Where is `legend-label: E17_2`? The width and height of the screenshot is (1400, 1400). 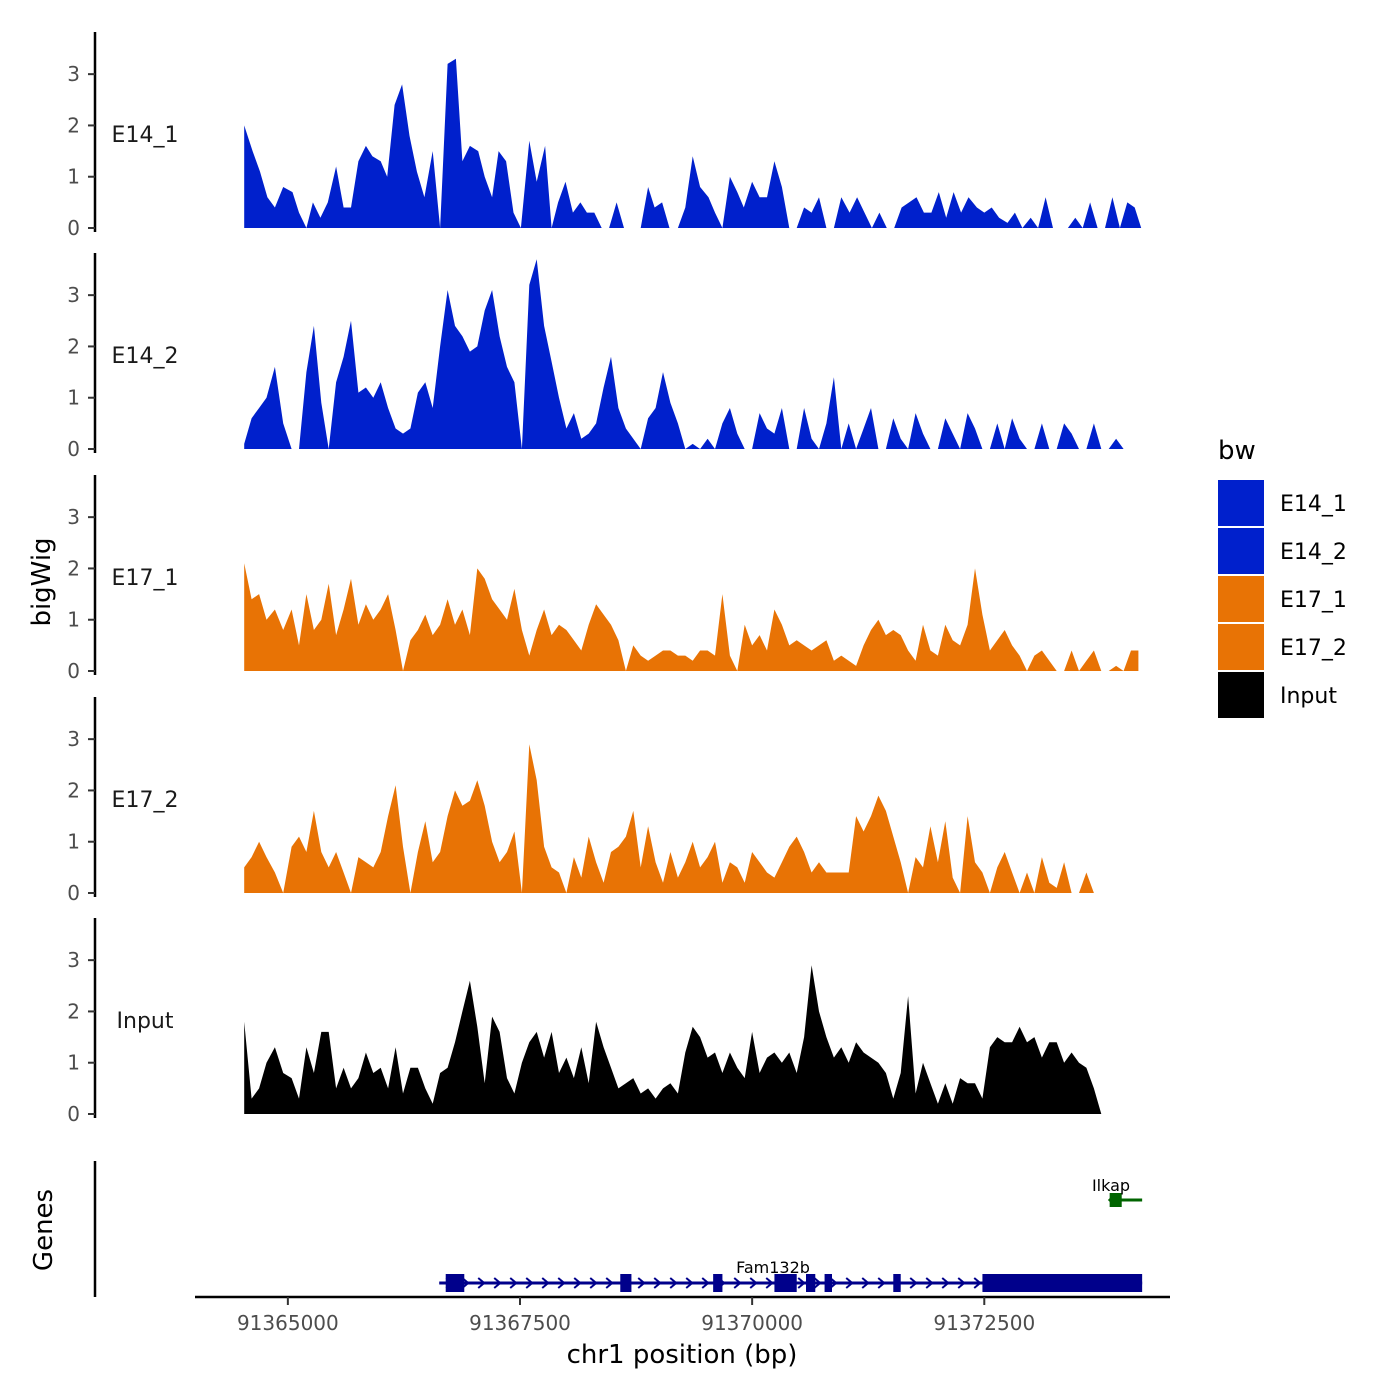 legend-label: E17_2 is located at coordinates (1313, 648).